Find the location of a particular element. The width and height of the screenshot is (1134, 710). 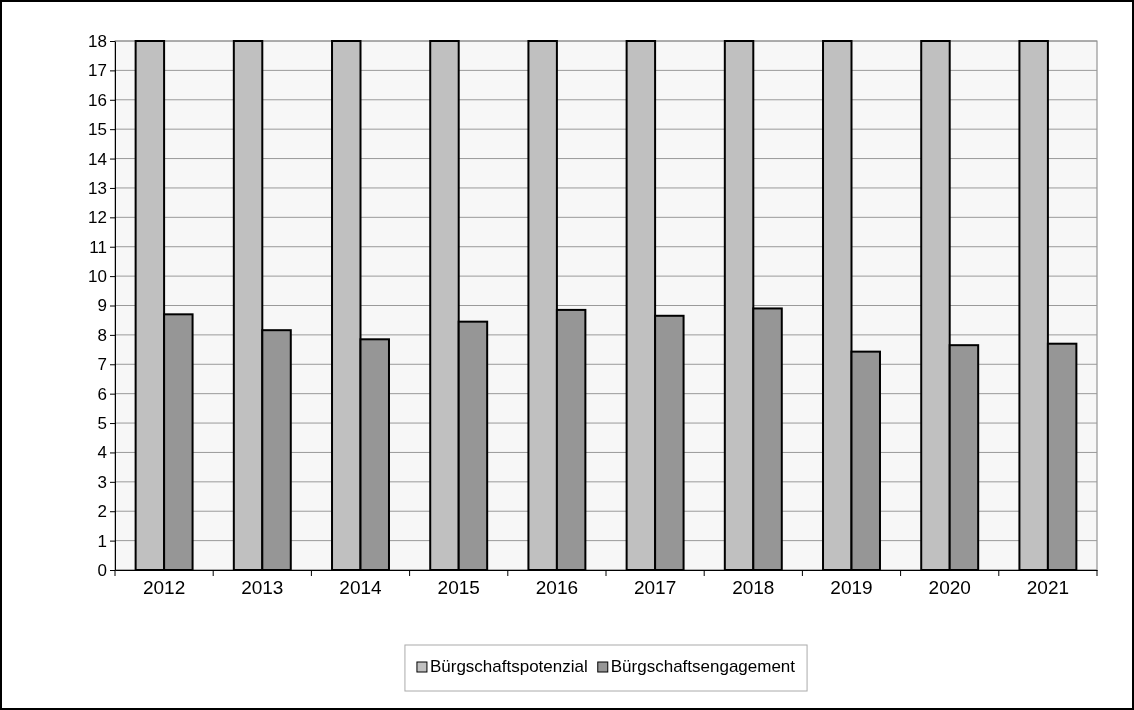

x-tick-label: 2018 is located at coordinates (753, 587).